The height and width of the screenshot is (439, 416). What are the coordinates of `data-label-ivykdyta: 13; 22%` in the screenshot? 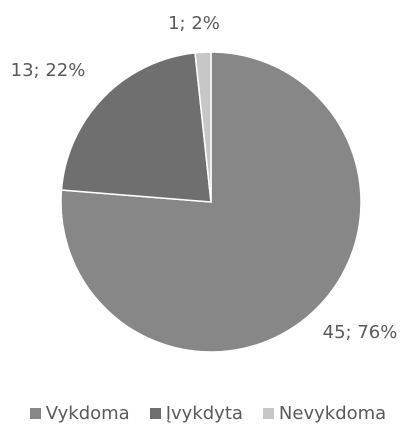 It's located at (48, 70).